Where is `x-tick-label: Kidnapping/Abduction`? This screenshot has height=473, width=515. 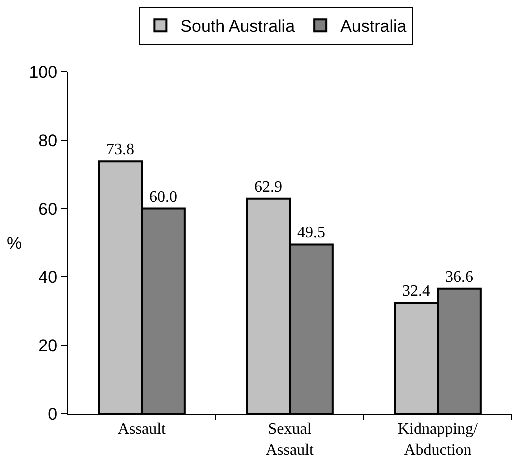 x-tick-label: Kidnapping/Abduction is located at coordinates (438, 440).